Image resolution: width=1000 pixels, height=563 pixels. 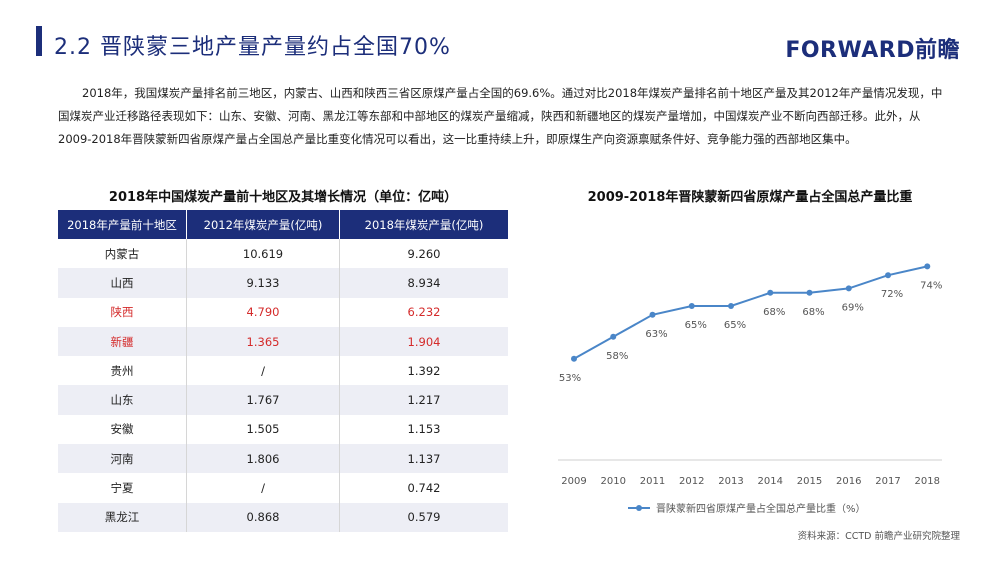 What do you see at coordinates (848, 481) in the screenshot?
I see `x-tick-label: 2016` at bounding box center [848, 481].